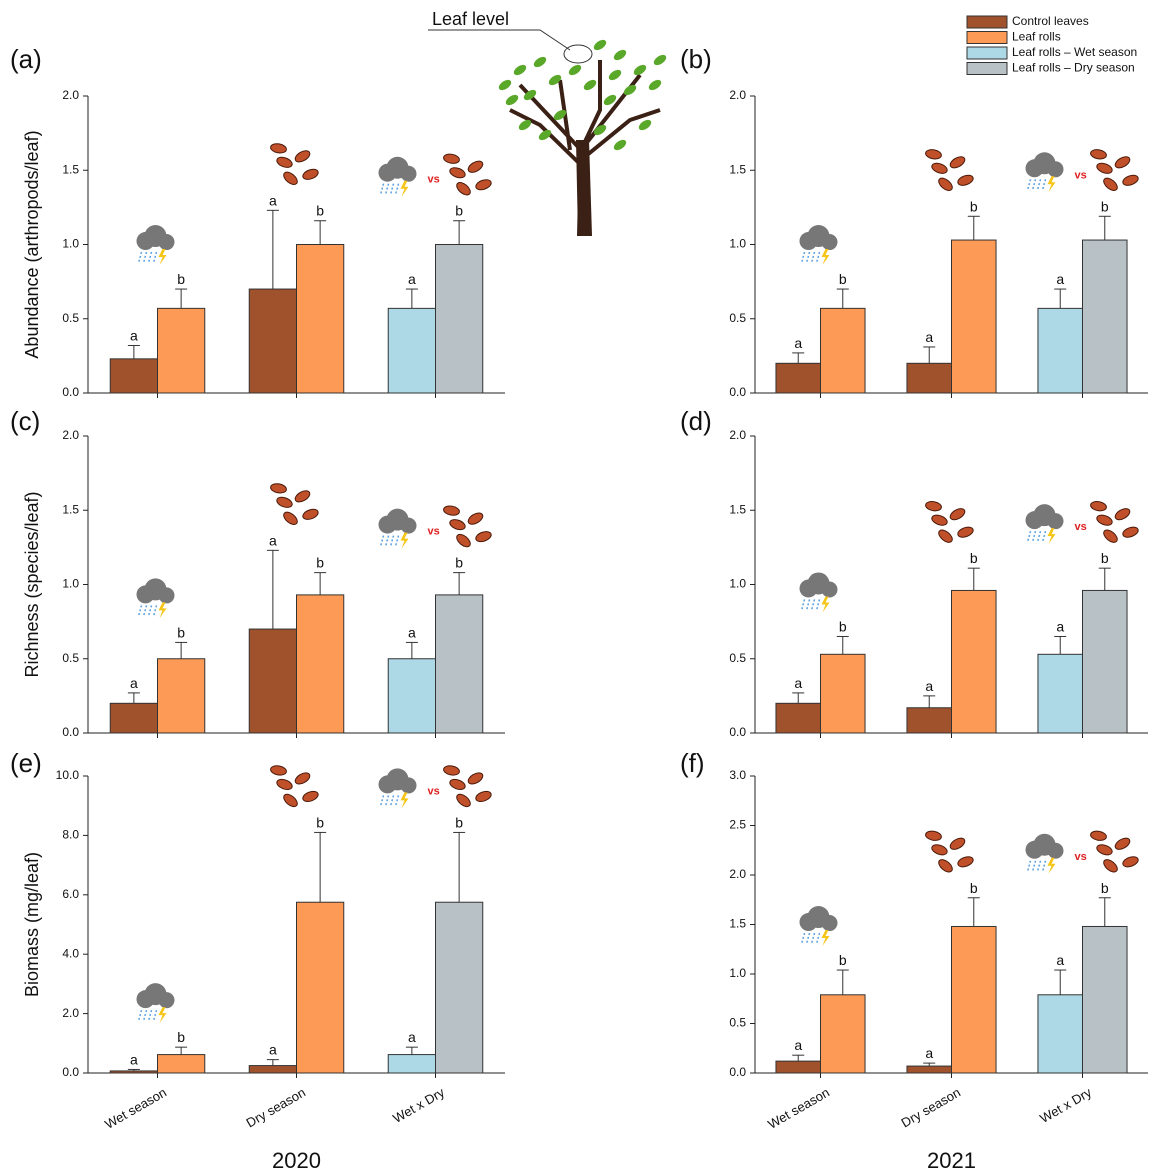 The image size is (1162, 1171). What do you see at coordinates (798, 1108) in the screenshot?
I see `x-tick-label: Wet season` at bounding box center [798, 1108].